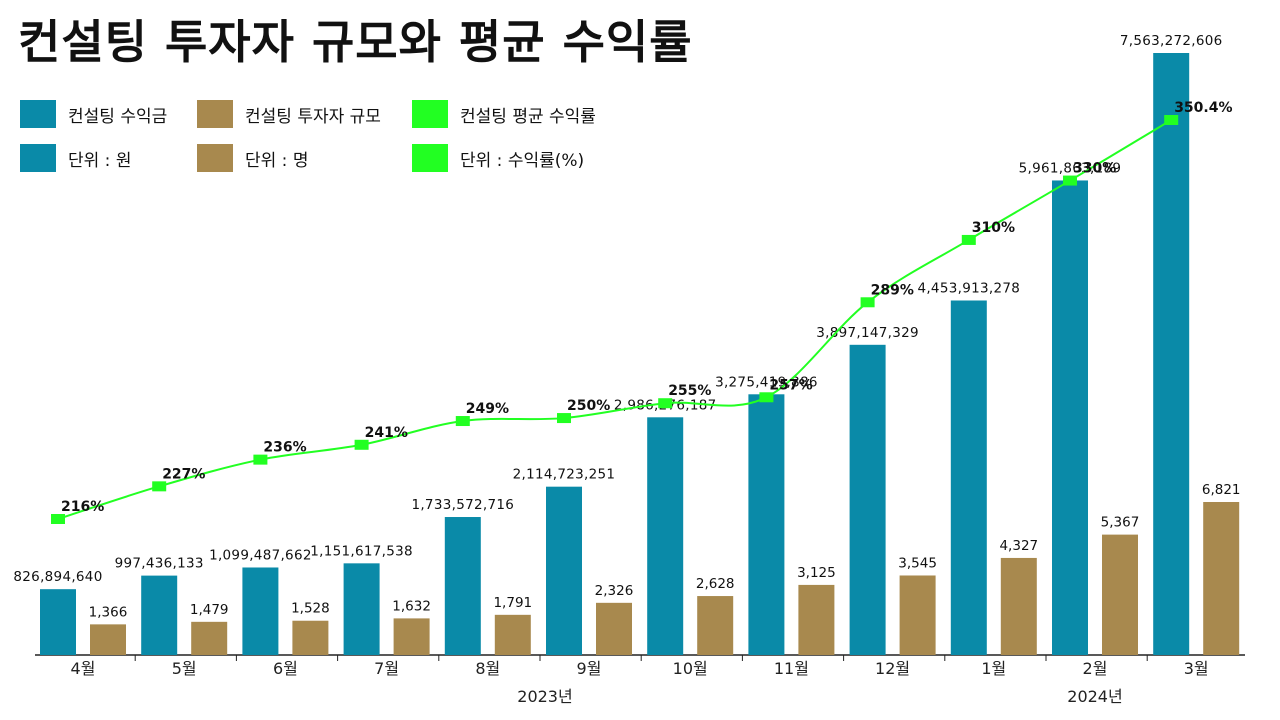  What do you see at coordinates (462, 505) in the screenshot?
I see `revenue-data-label: 1,733,572,716` at bounding box center [462, 505].